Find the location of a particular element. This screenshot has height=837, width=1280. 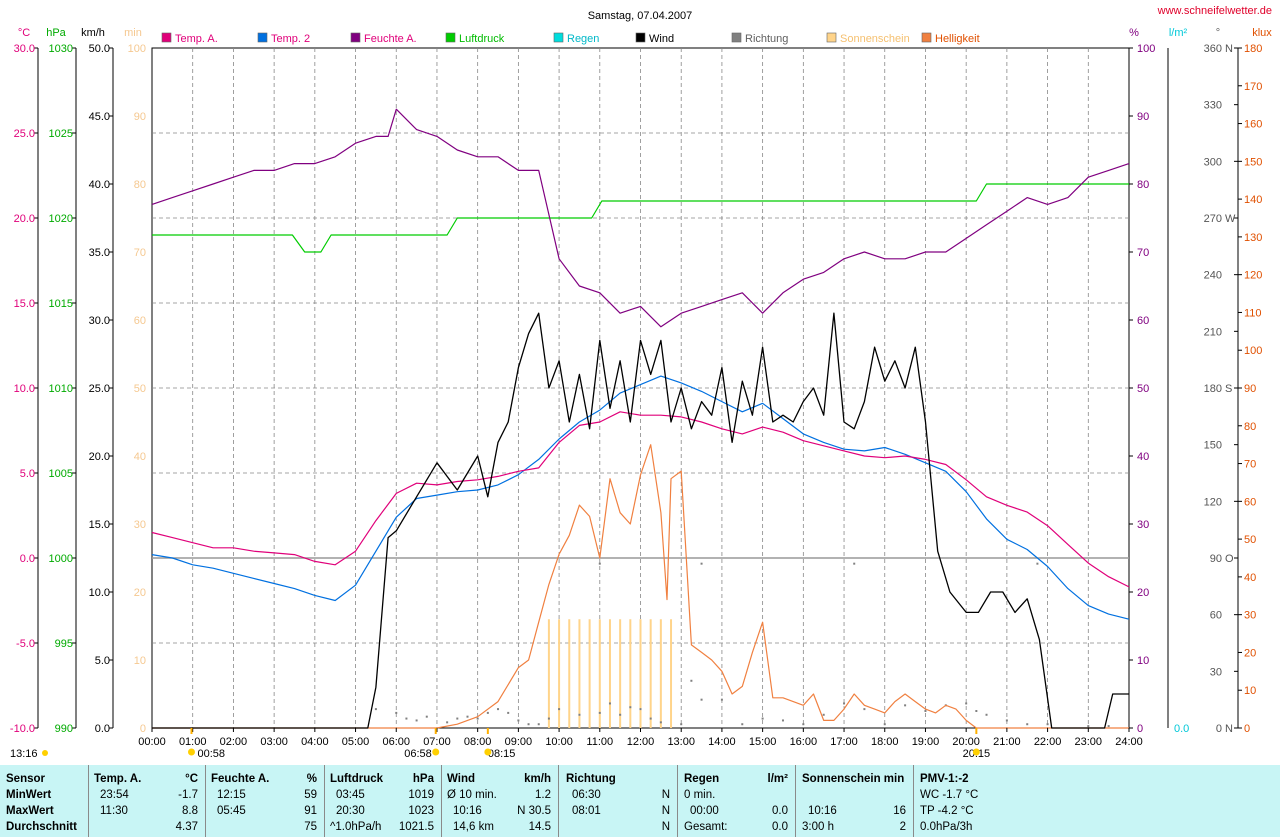

x-axis-tick-label: 00:00 is located at coordinates (152, 742).